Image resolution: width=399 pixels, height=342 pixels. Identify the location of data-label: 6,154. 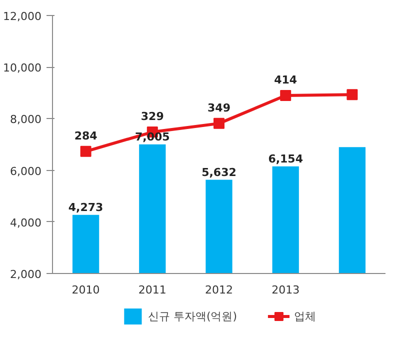
(286, 159).